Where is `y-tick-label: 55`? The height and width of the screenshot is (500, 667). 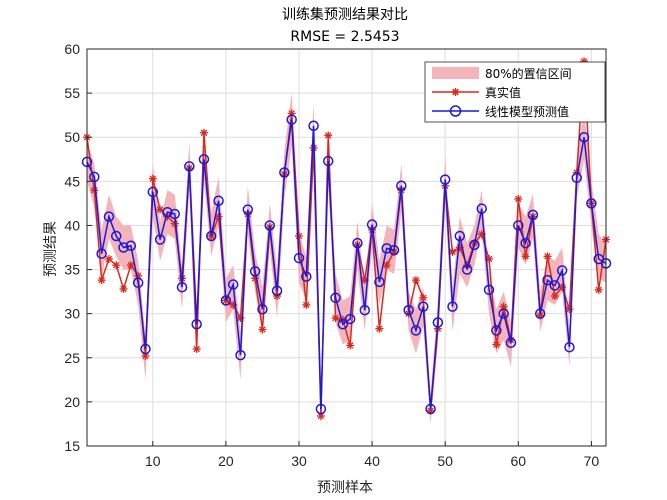 y-tick-label: 55 is located at coordinates (72, 93).